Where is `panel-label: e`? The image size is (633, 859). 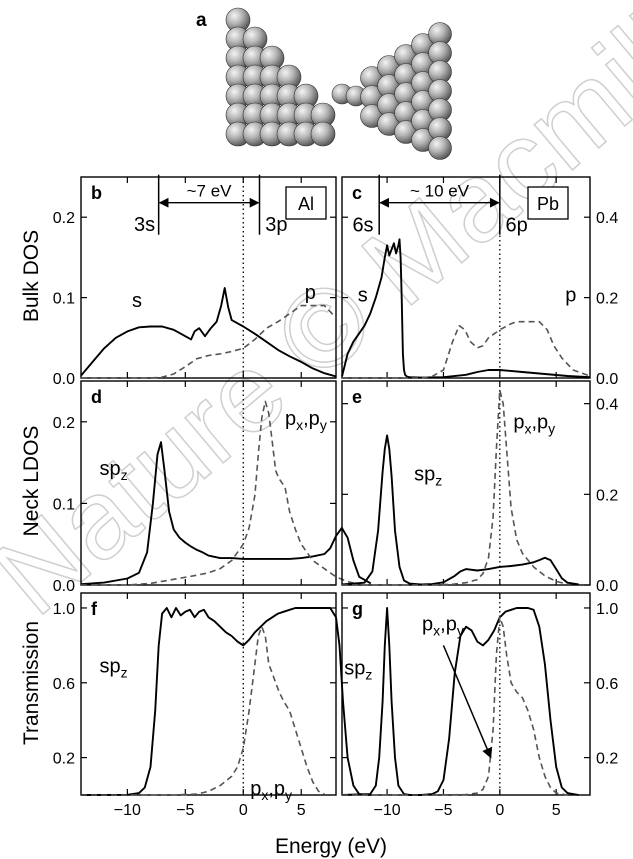
panel-label: e is located at coordinates (357, 397).